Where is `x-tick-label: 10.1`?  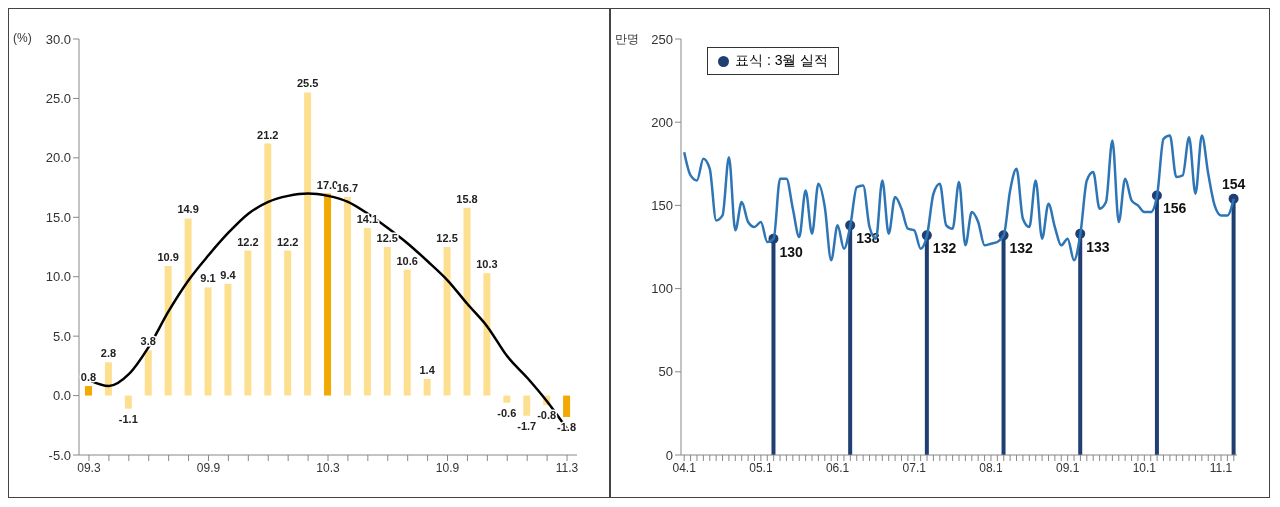
x-tick-label: 10.1 is located at coordinates (1144, 467).